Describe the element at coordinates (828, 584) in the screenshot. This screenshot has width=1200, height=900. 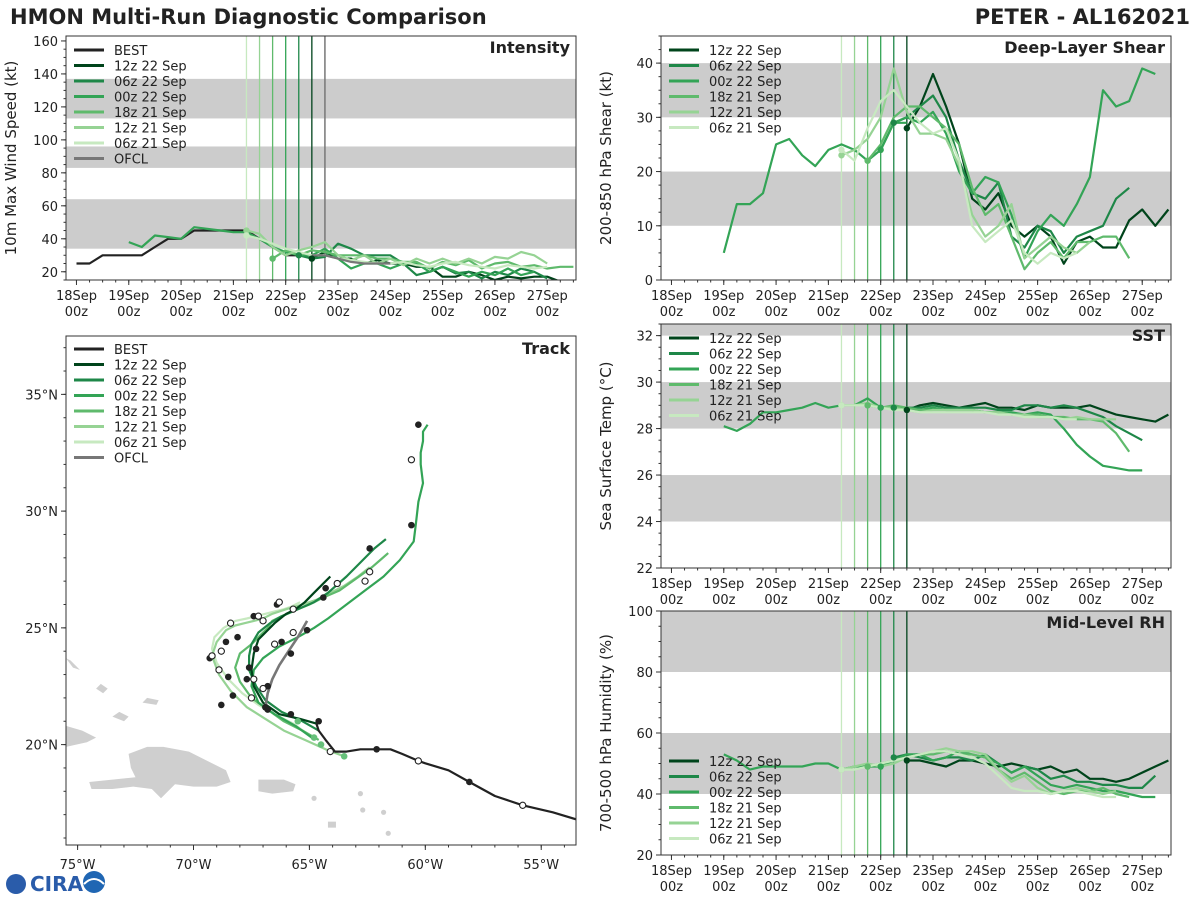
I see `x-tick-day: 21Sep` at that location.